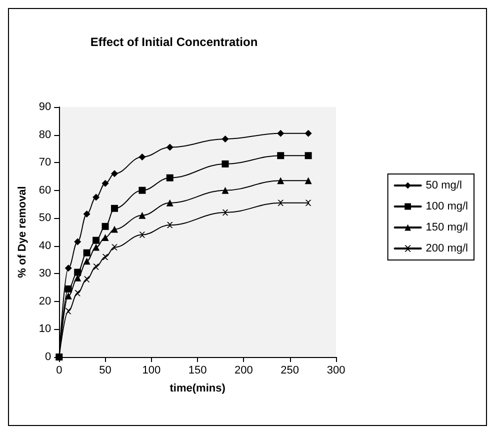 The image size is (495, 434). What do you see at coordinates (45, 301) in the screenshot?
I see `y-tick-label: 20` at bounding box center [45, 301].